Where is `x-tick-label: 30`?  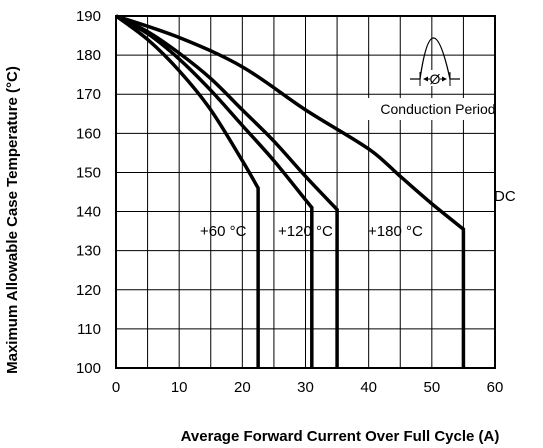
x-tick-label: 30 is located at coordinates (305, 387).